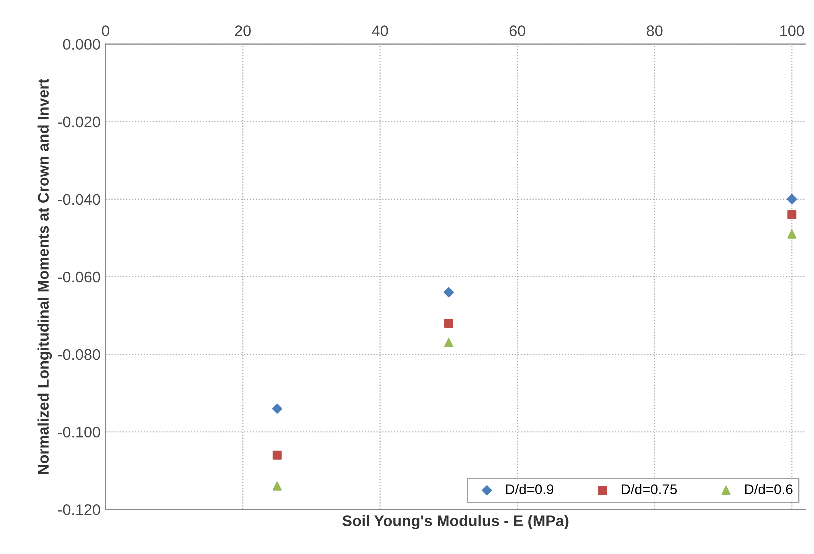  I want to click on legend-label: D/d=0.9, so click(530, 489).